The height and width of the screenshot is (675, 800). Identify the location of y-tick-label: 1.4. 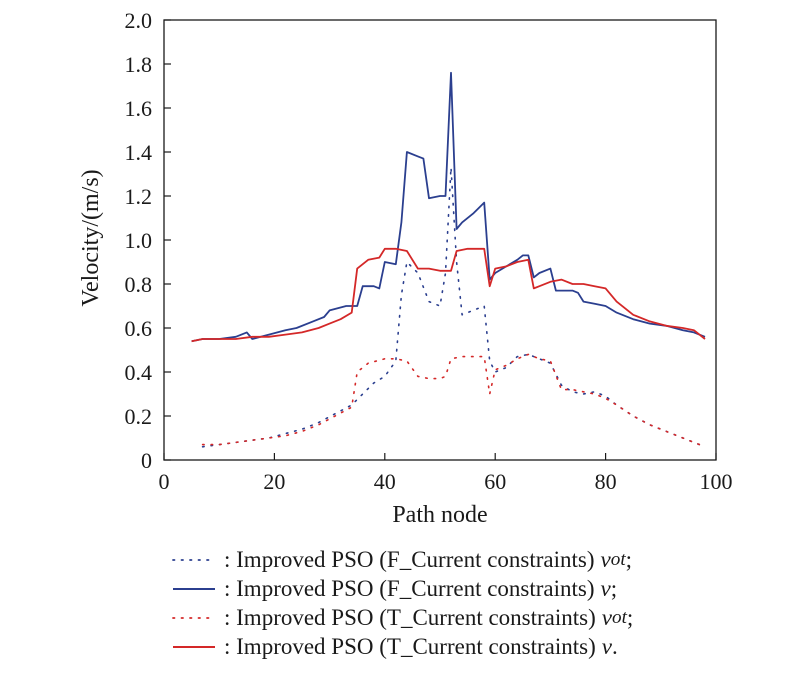
(139, 152).